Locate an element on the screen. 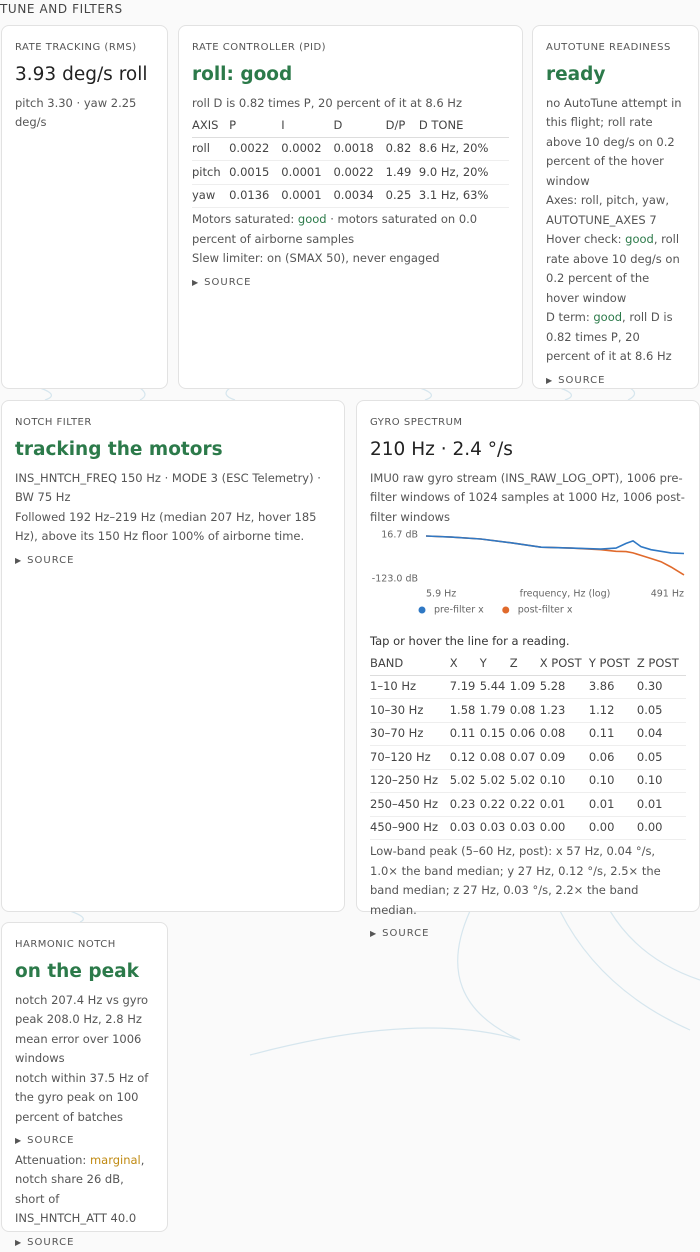 Image resolution: width=700 pixels, height=1252 pixels. cell: 0.12 is located at coordinates (465, 758).